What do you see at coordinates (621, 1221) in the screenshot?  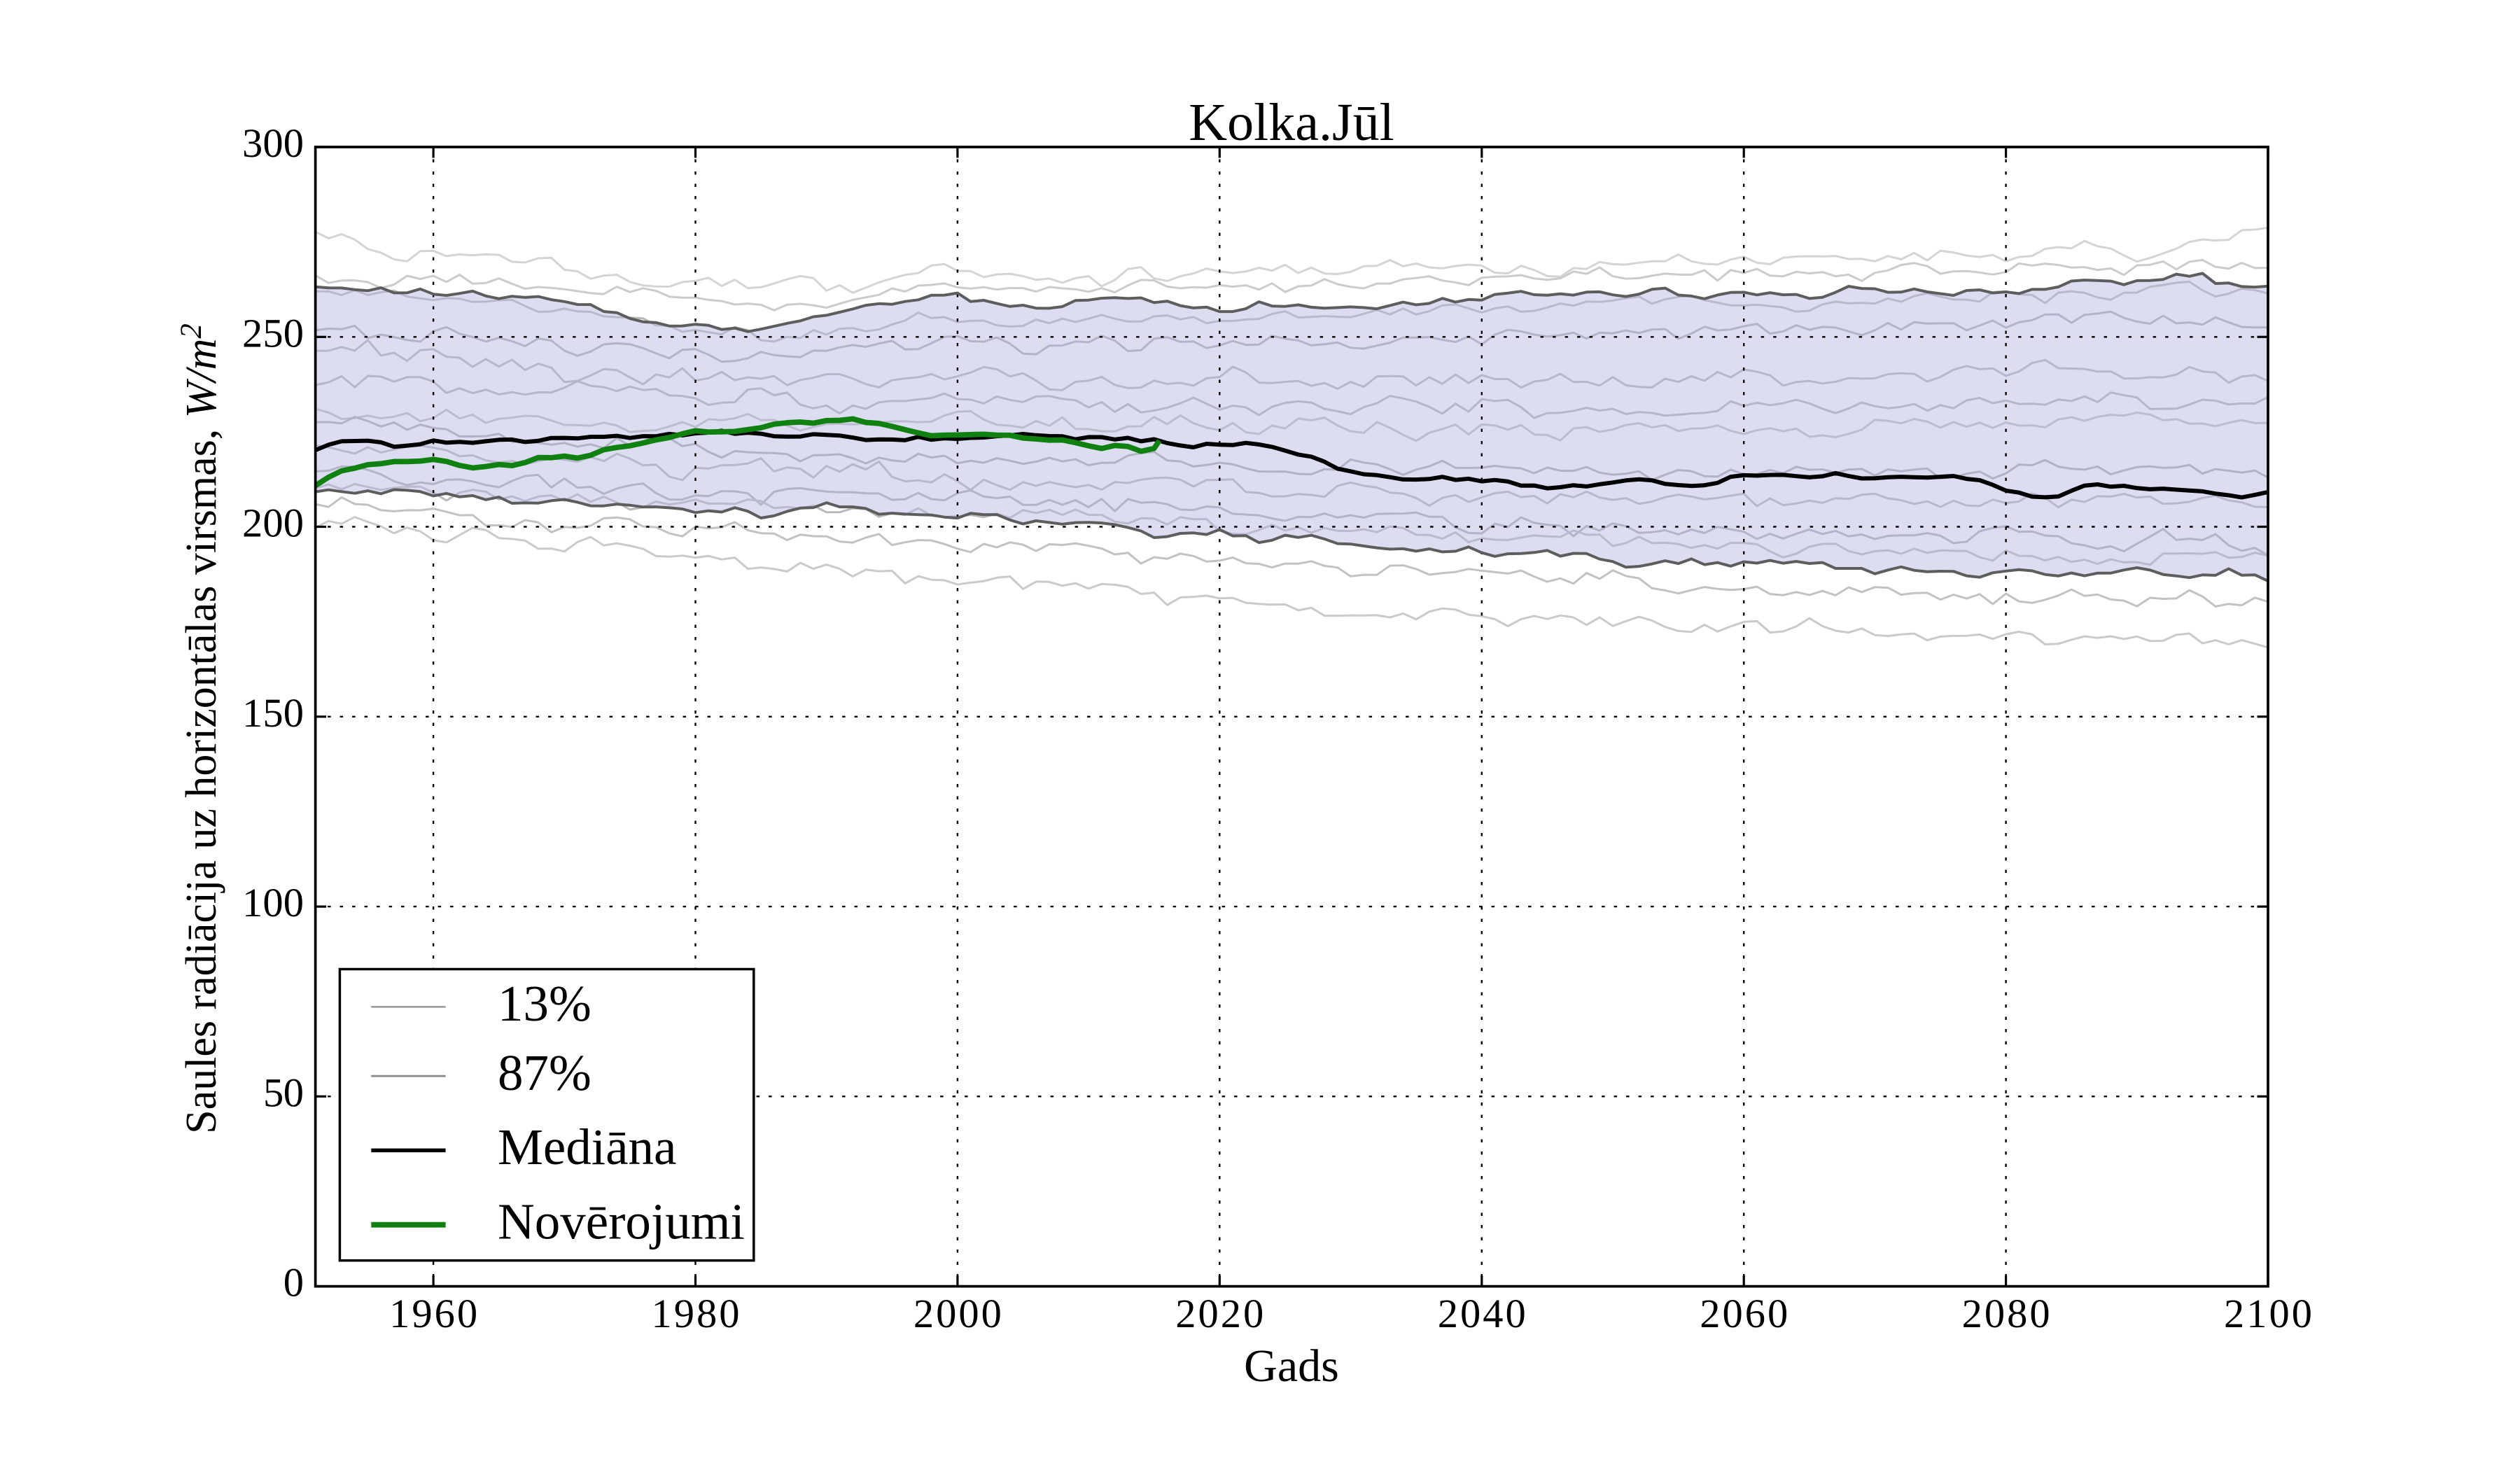 I see `svg-text: Novērojumi` at bounding box center [621, 1221].